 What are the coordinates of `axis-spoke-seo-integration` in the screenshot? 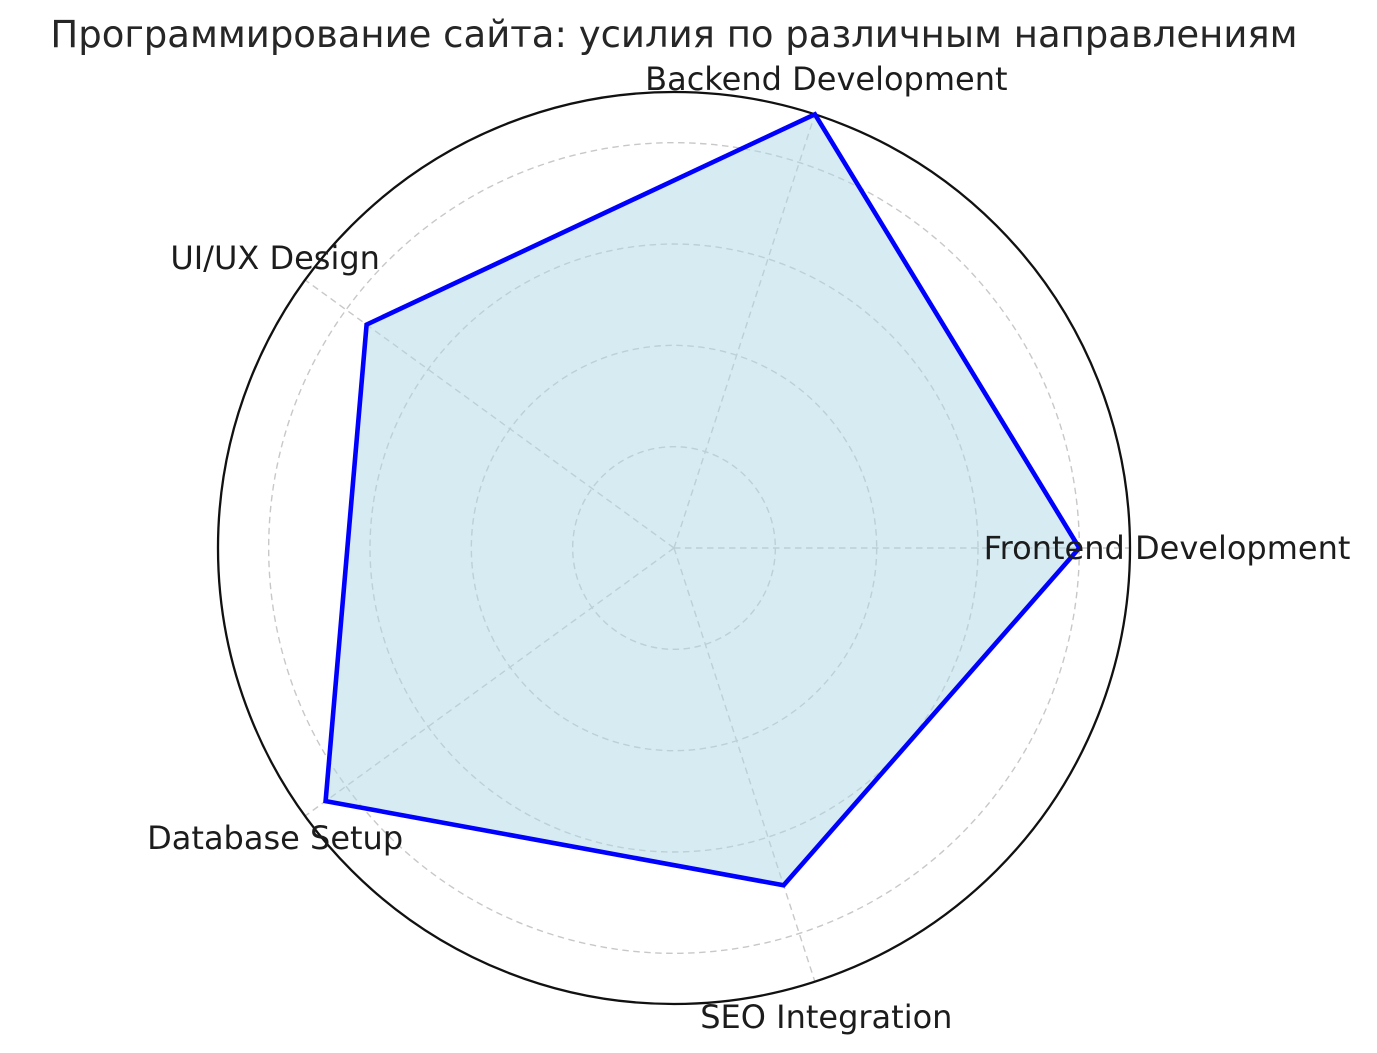 It's located at (744, 764).